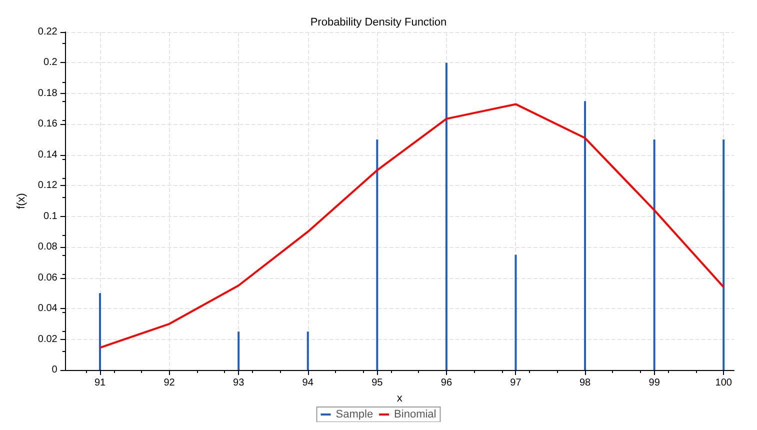 The image size is (757, 430). I want to click on x-tick-label: 99, so click(654, 383).